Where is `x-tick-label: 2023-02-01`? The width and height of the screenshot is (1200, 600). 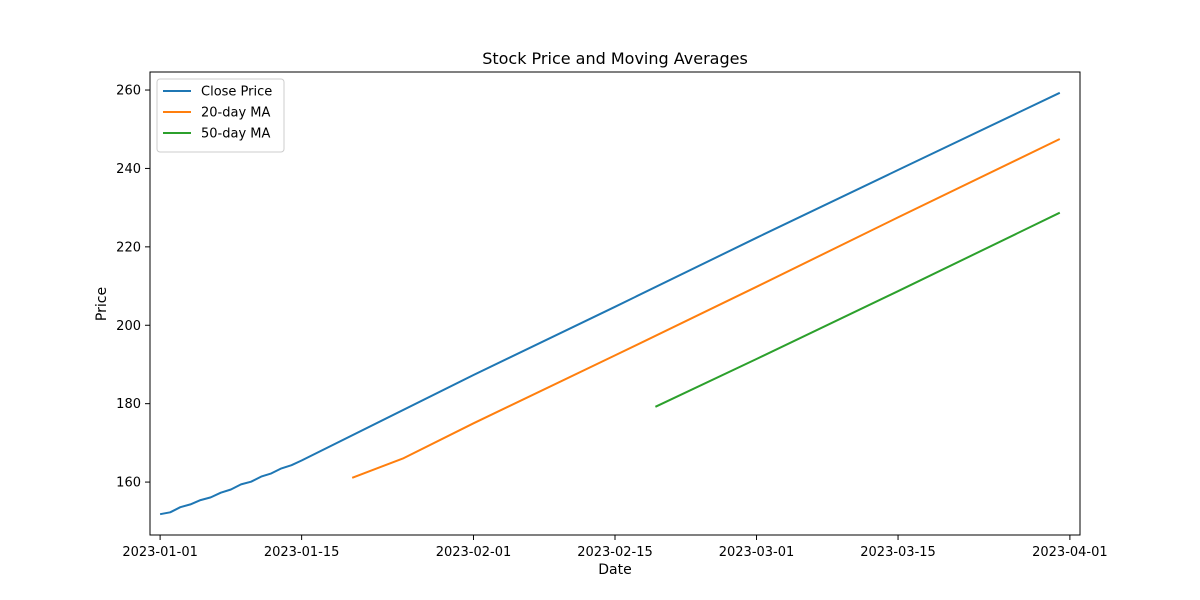
x-tick-label: 2023-02-01 is located at coordinates (474, 552).